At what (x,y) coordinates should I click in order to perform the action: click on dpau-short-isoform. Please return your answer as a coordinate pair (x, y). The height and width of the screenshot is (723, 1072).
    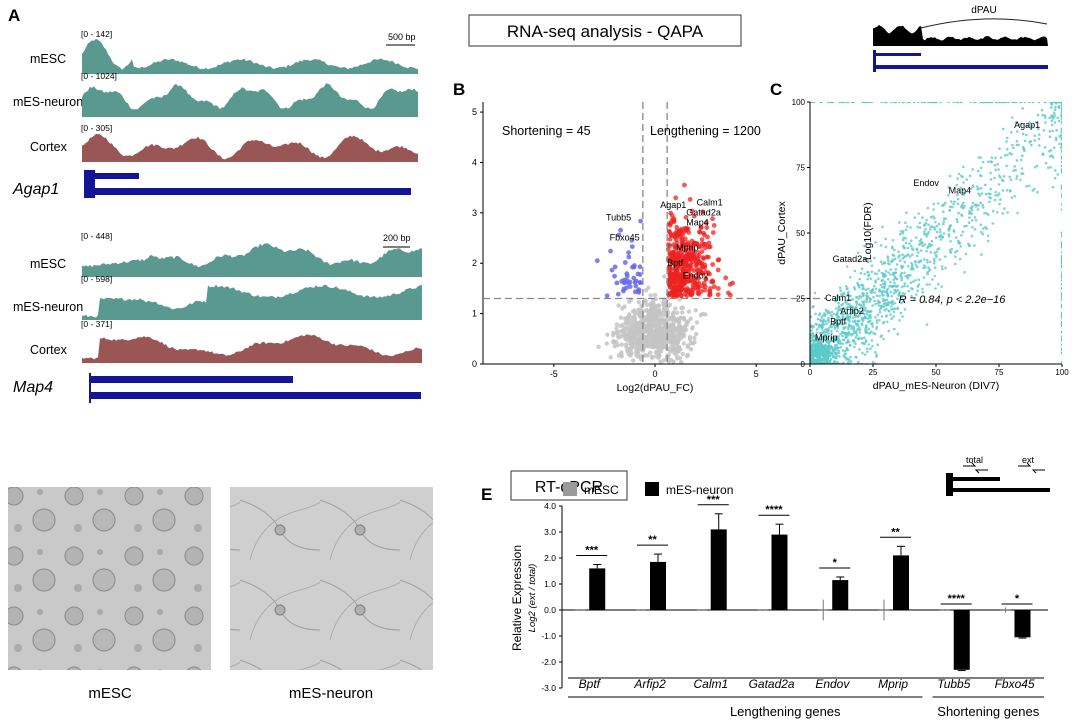
    Looking at the image, I should click on (897, 54).